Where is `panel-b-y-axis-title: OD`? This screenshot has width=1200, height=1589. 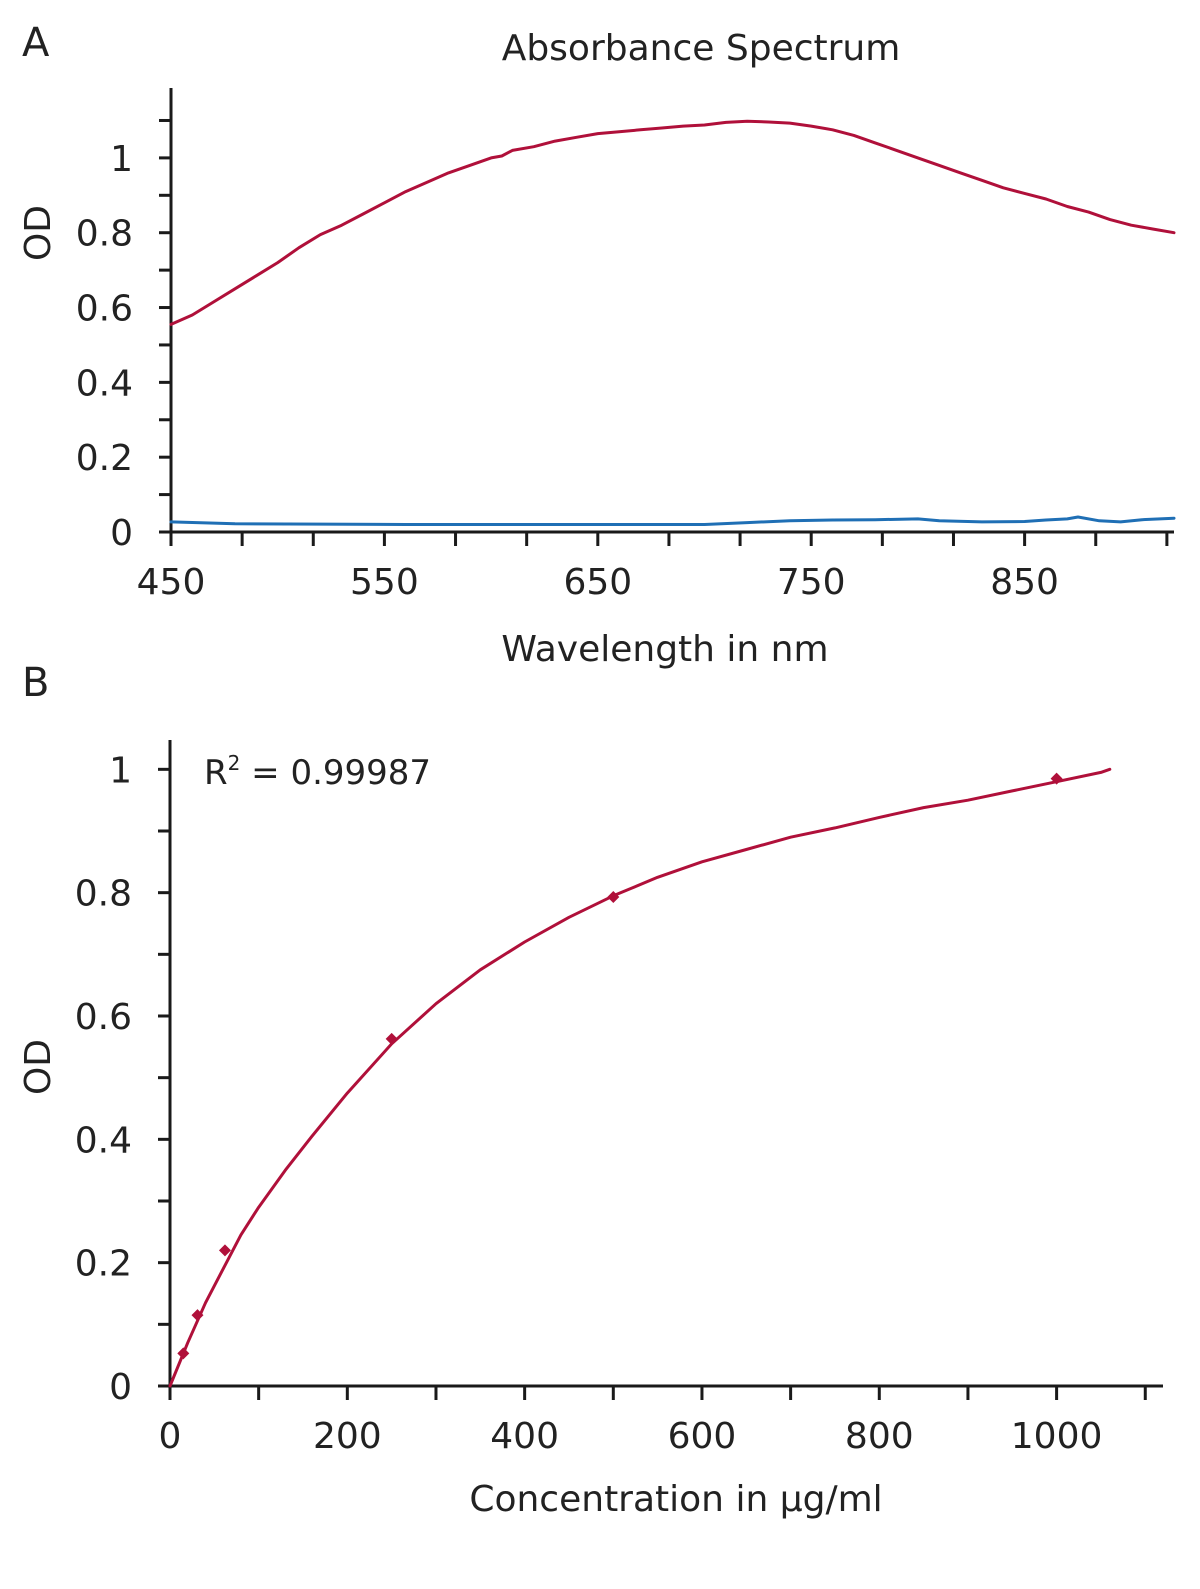
panel-b-y-axis-title: OD is located at coordinates (38, 1067).